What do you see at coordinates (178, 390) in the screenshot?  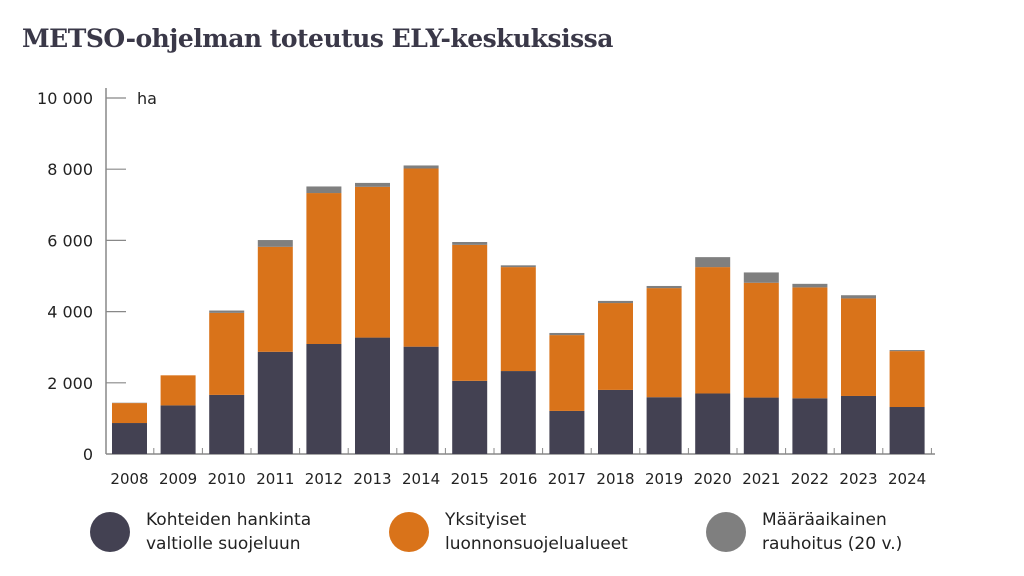 I see `bar-segment-2009-s1` at bounding box center [178, 390].